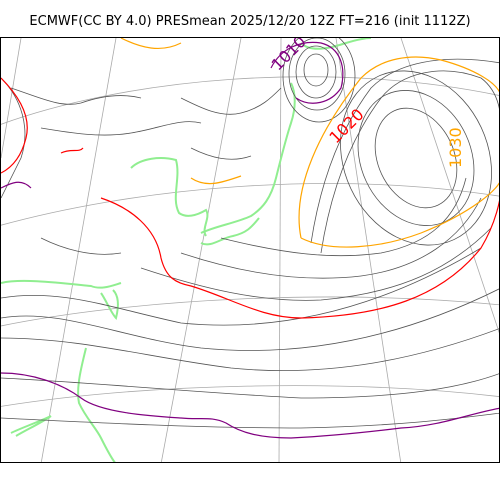 This screenshot has width=500, height=500. What do you see at coordinates (31, 426) in the screenshot?
I see `coastline-borneo` at bounding box center [31, 426].